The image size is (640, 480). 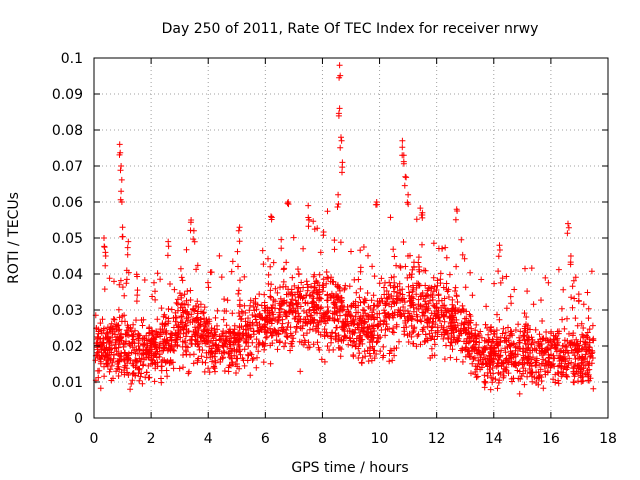 I want to click on x-tick-label: 14, so click(x=494, y=439).